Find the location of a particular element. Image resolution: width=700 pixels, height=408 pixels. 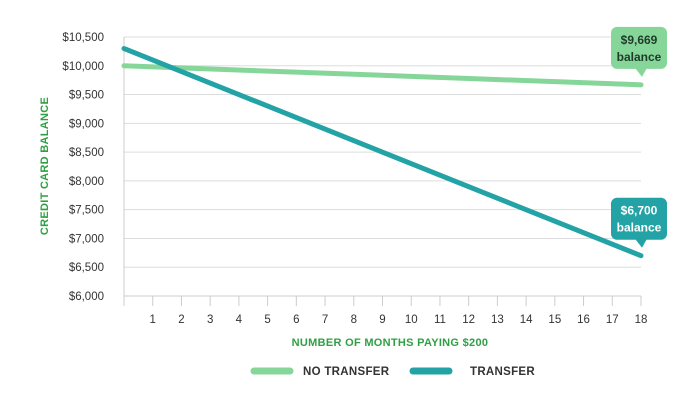

legend: NO TRANSFER TRANSFER is located at coordinates (392, 372).